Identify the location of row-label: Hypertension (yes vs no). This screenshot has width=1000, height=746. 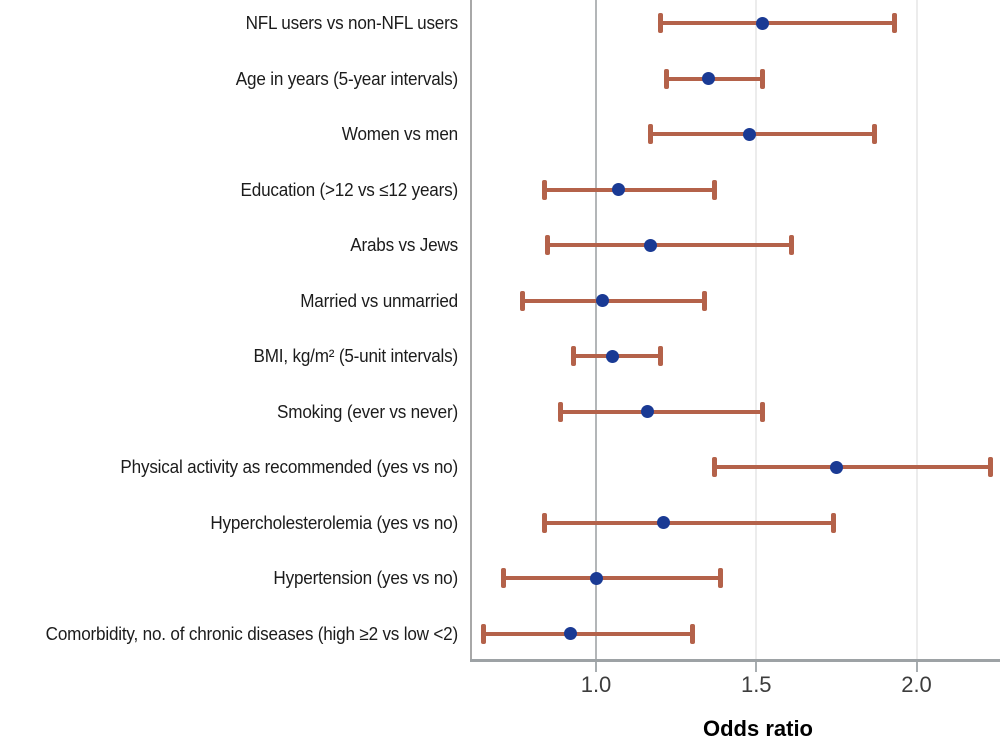
(365, 578).